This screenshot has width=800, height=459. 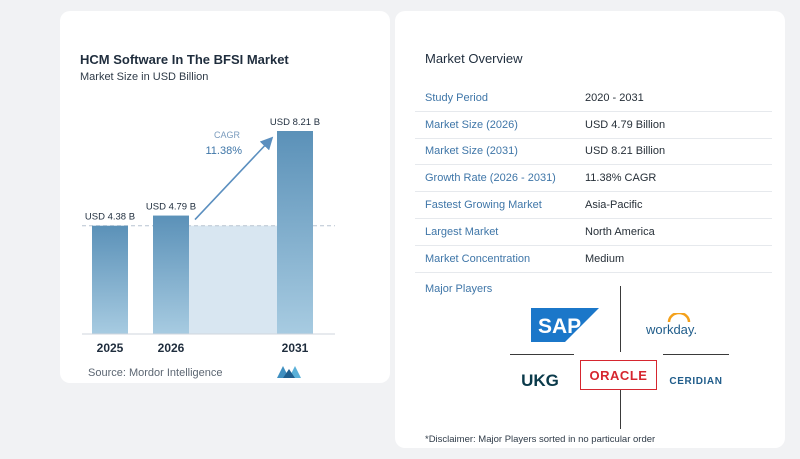 I want to click on projection-area, so click(x=233, y=279).